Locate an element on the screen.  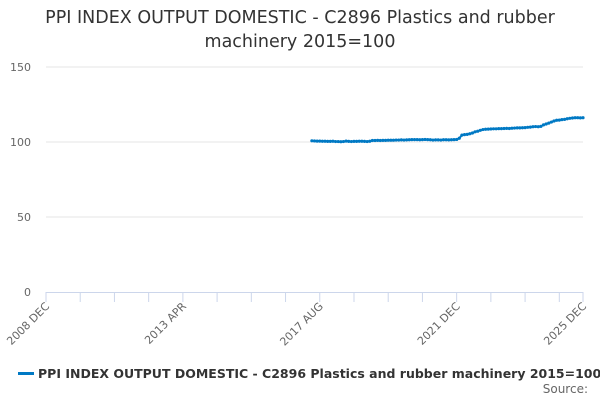
x-tick-label: 2017 AUG is located at coordinates (301, 324).